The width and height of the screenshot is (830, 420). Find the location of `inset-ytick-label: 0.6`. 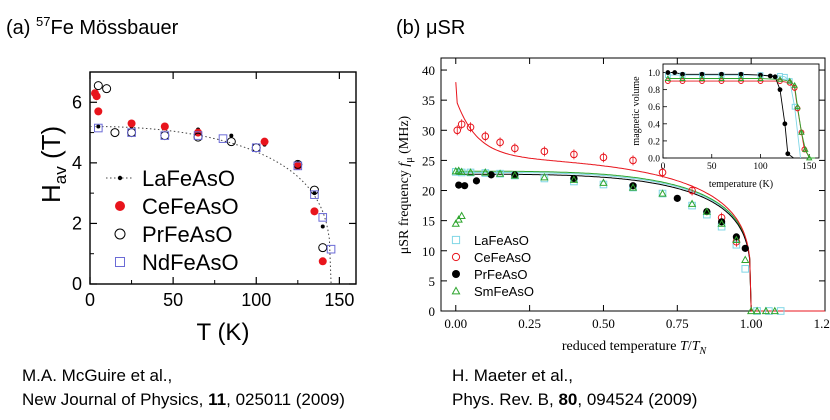

inset-ytick-label: 0.6 is located at coordinates (654, 108).